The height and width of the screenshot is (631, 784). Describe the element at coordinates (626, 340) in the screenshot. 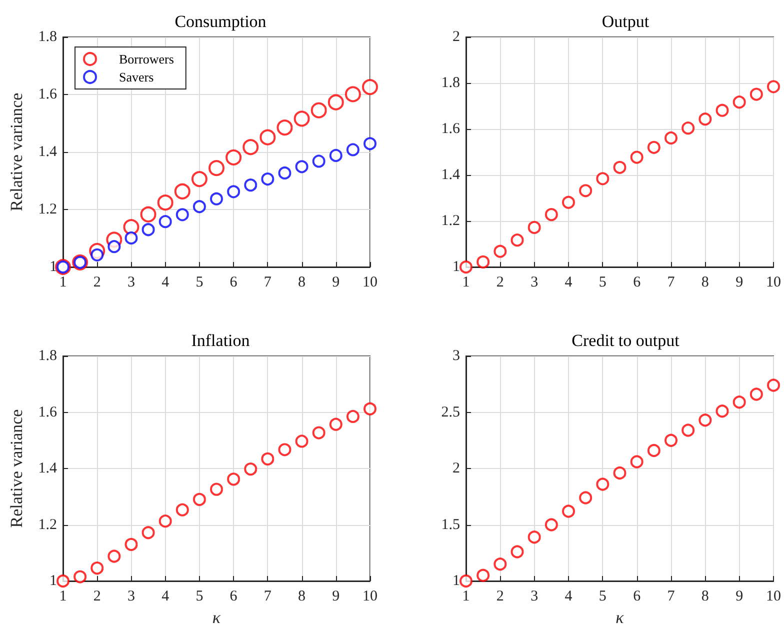

I see `chart-title: Credit to output` at that location.